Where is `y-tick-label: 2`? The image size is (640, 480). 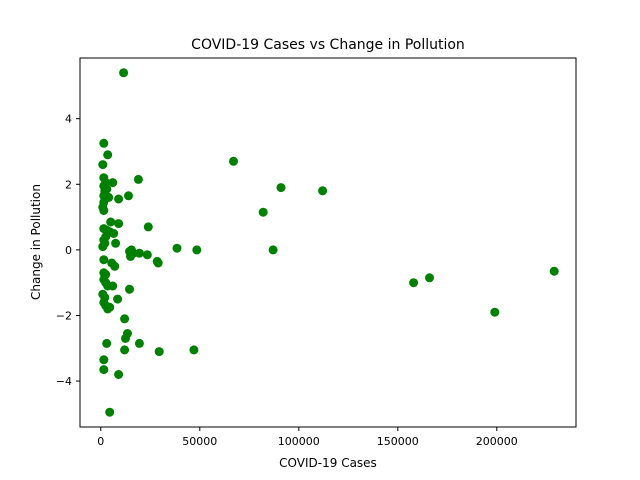 y-tick-label: 2 is located at coordinates (68, 184).